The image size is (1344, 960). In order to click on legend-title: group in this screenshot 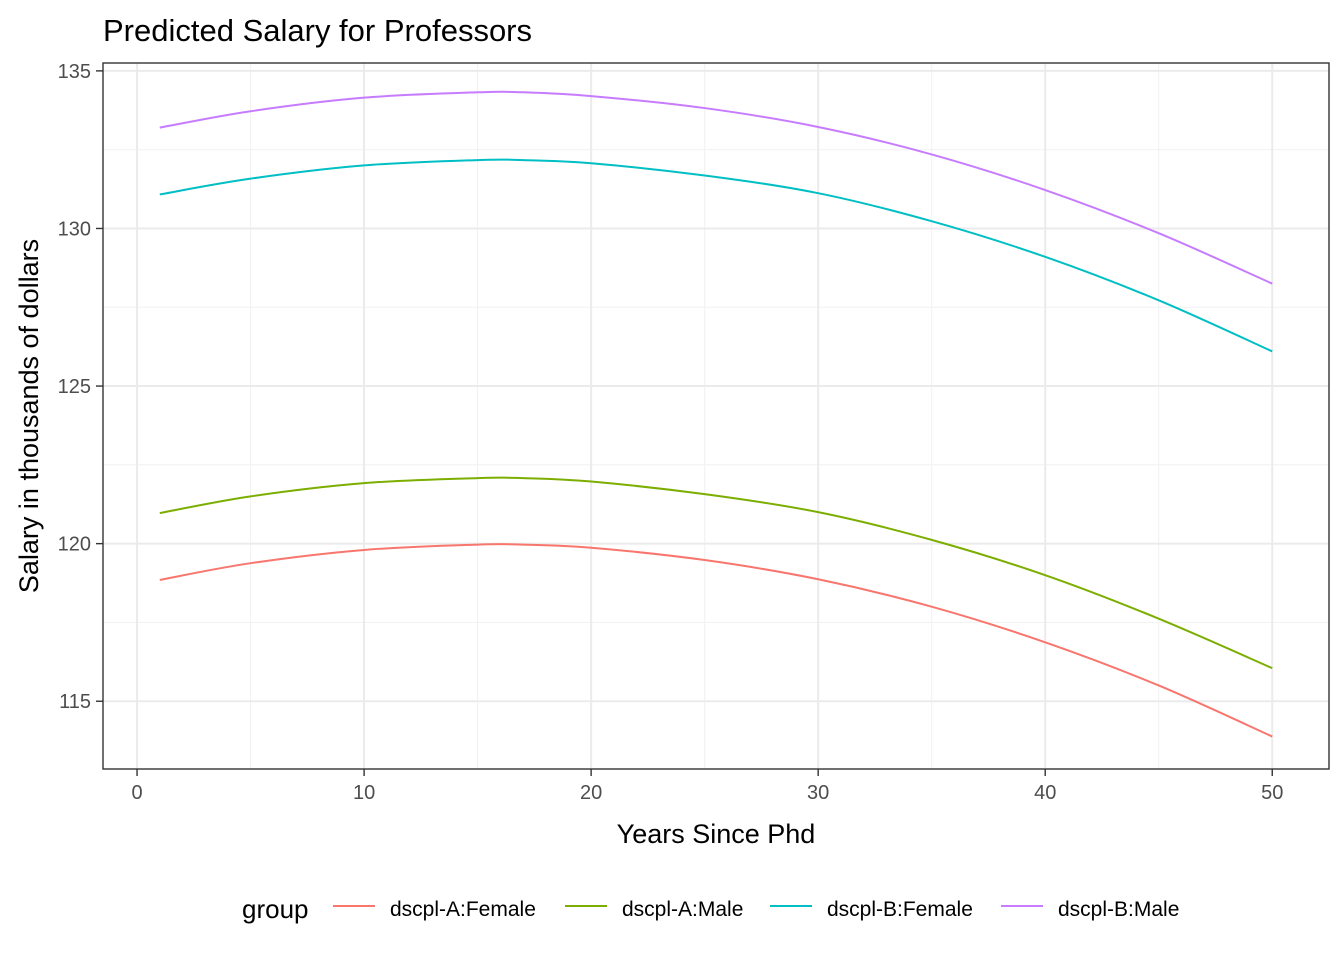, I will do `click(275, 909)`.